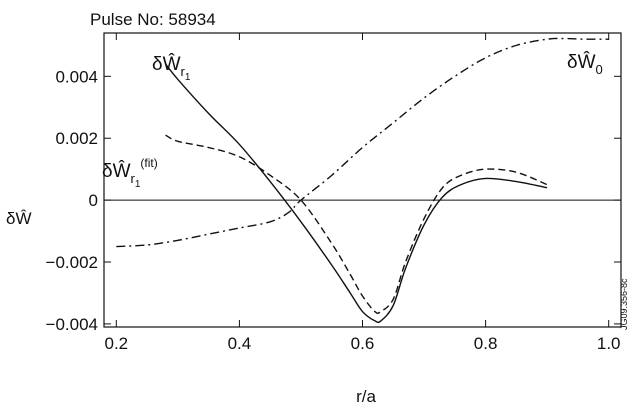  Describe the element at coordinates (363, 343) in the screenshot. I see `x-tick-label: 0.6` at that location.